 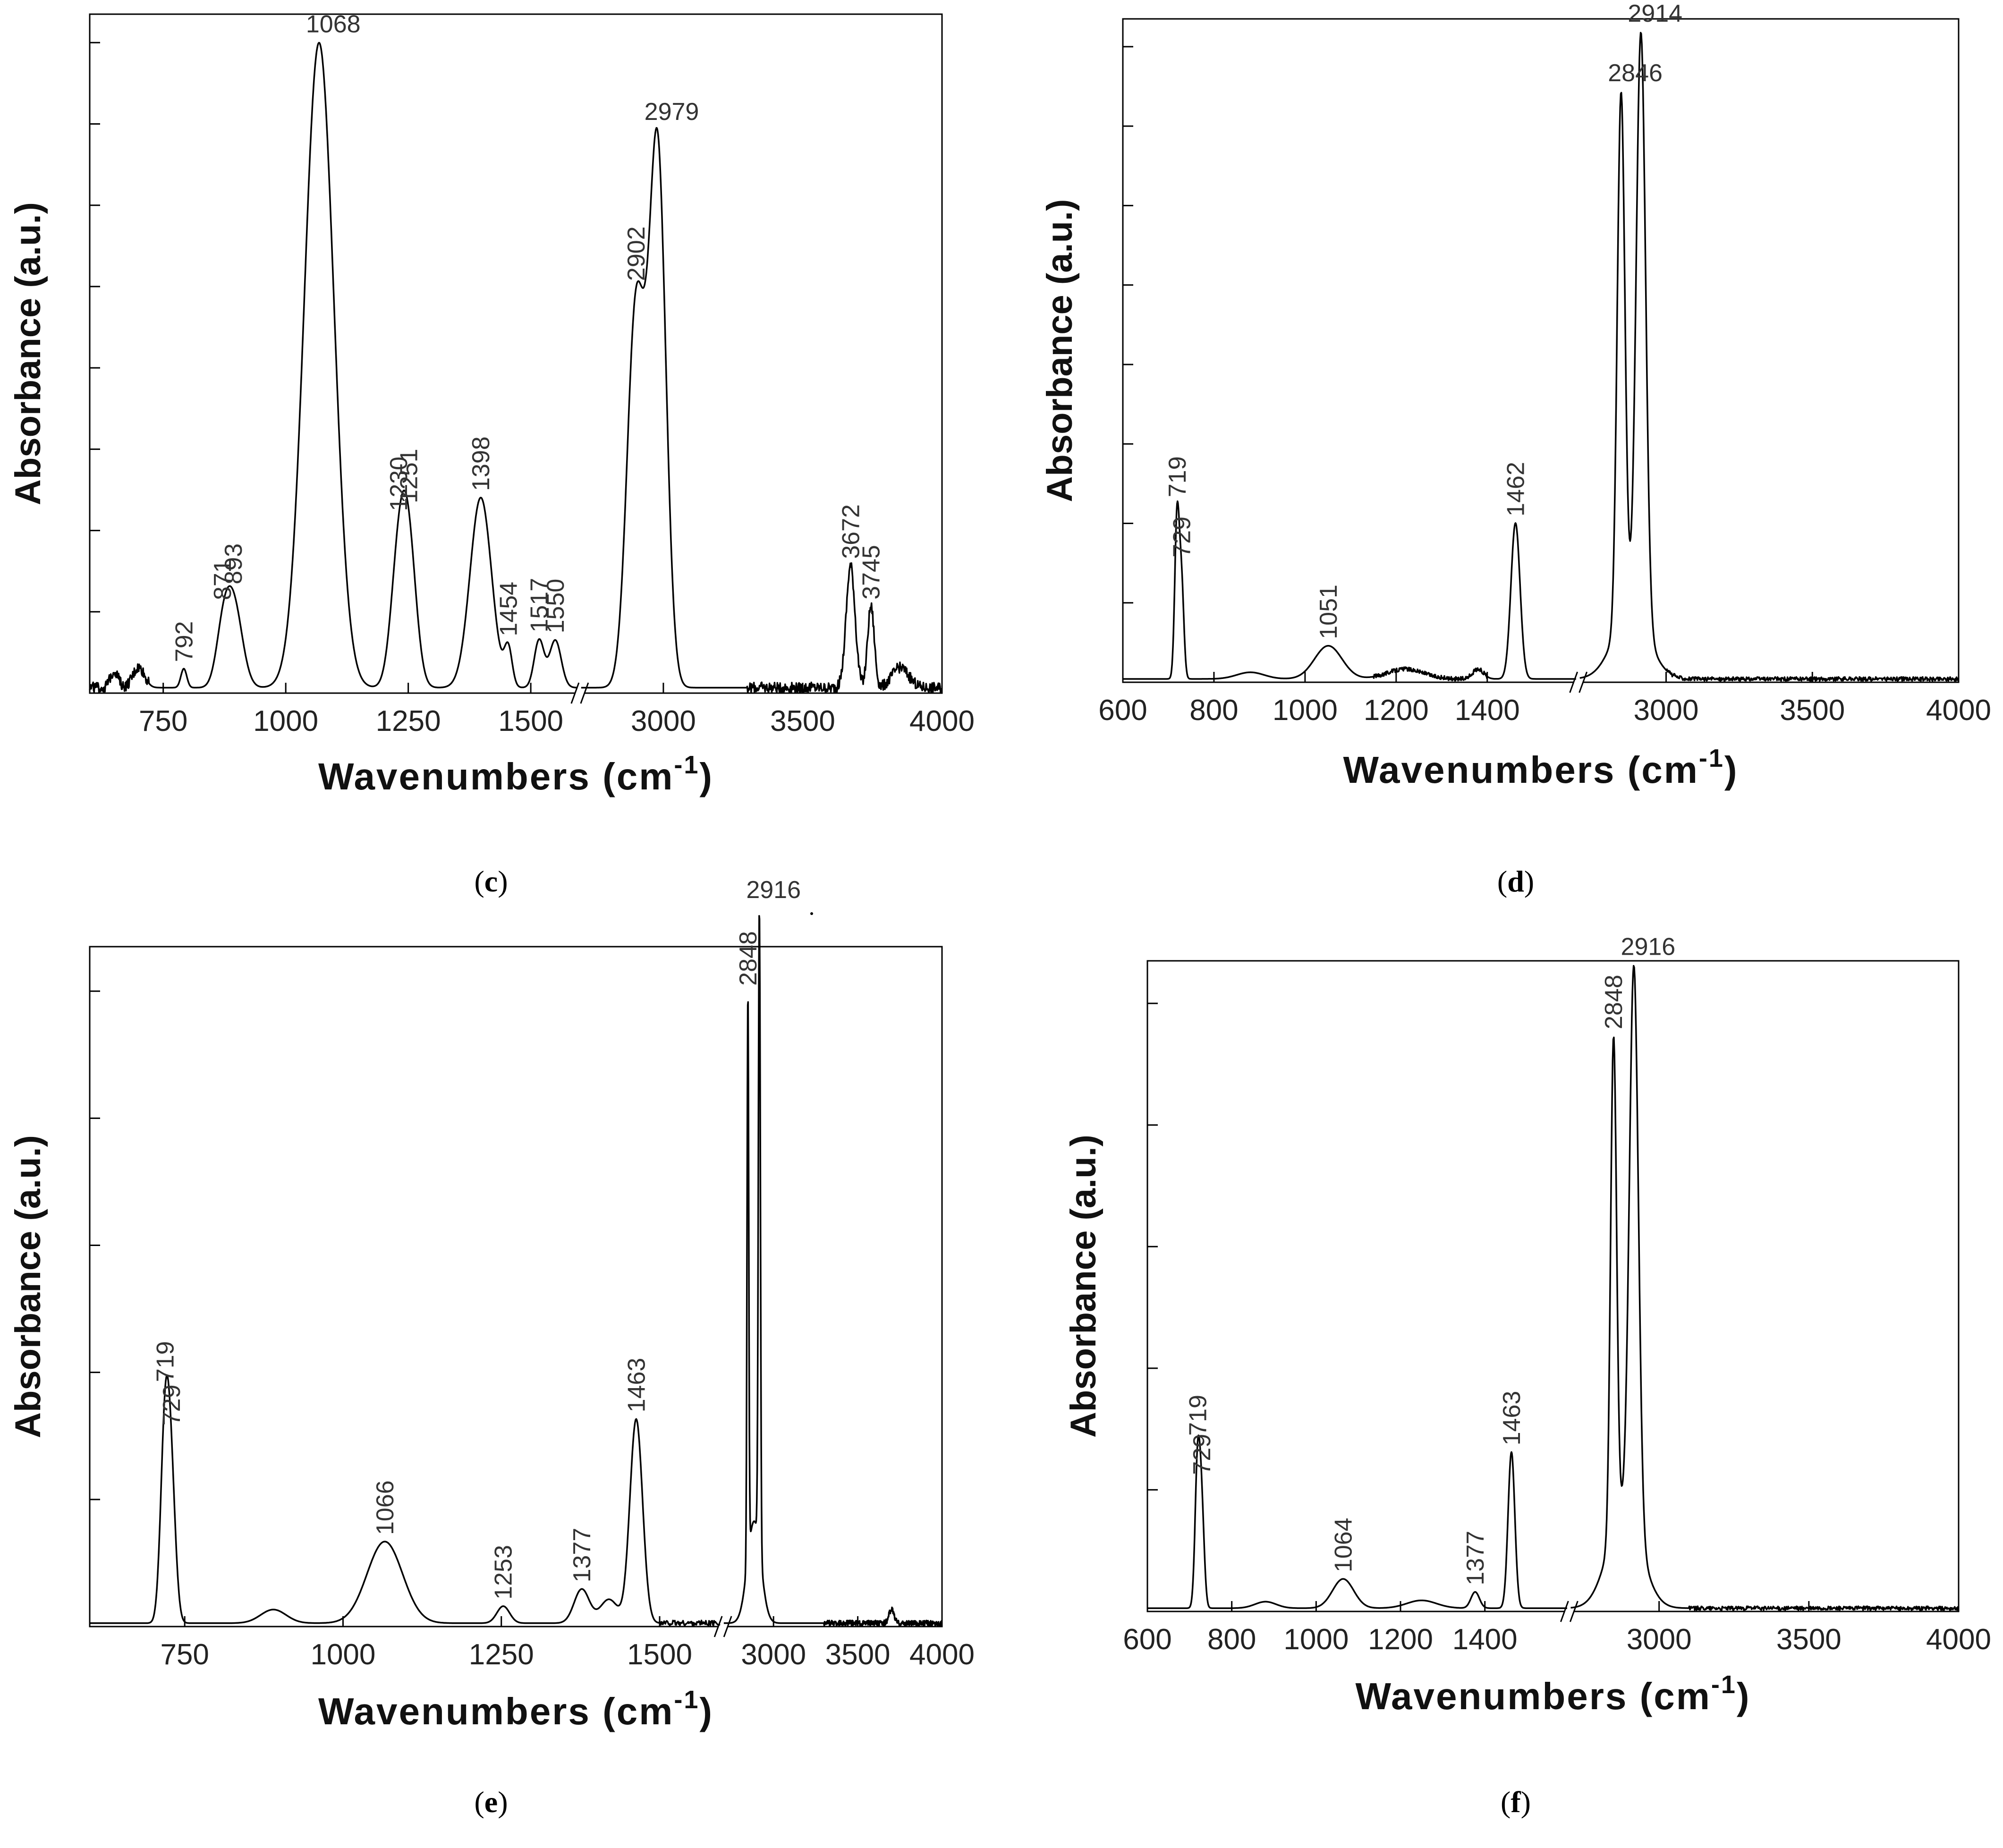 What do you see at coordinates (773, 890) in the screenshot?
I see `peak-label: 2916` at bounding box center [773, 890].